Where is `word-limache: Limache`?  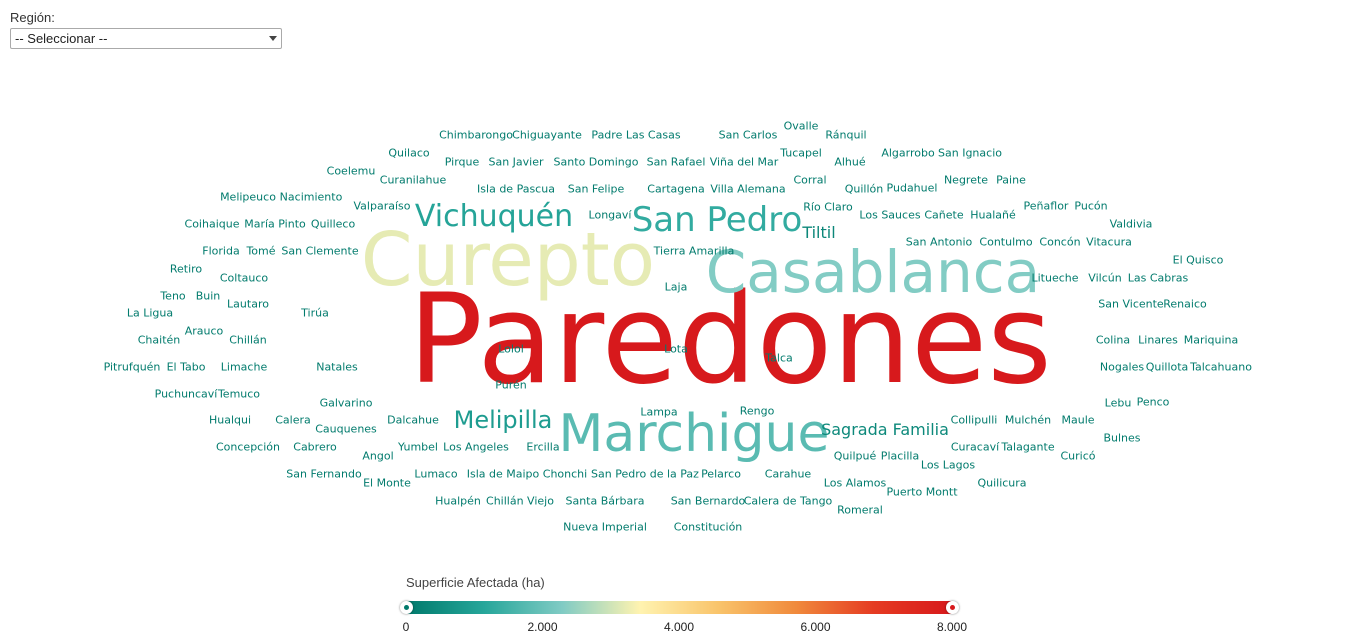 word-limache: Limache is located at coordinates (244, 367).